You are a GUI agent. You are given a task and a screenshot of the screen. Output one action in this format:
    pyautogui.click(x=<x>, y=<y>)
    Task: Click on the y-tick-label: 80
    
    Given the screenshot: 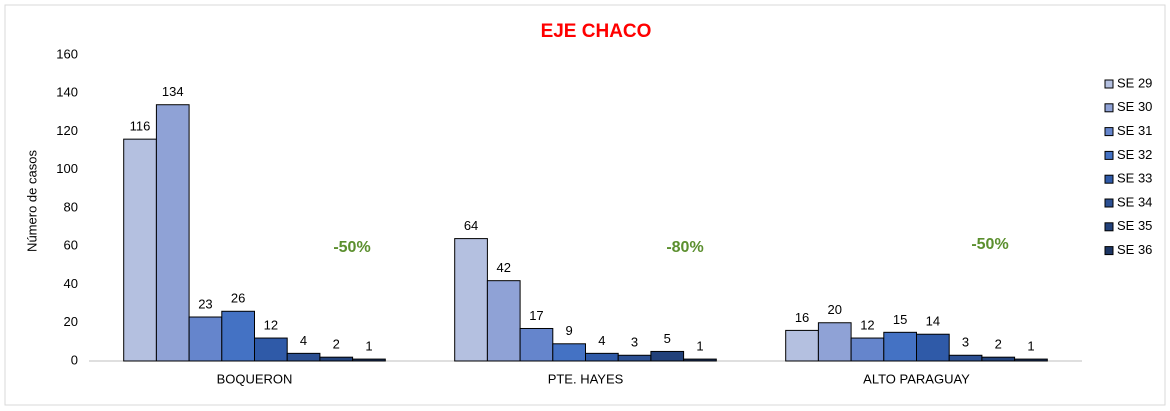 What is the action you would take?
    pyautogui.click(x=71, y=206)
    